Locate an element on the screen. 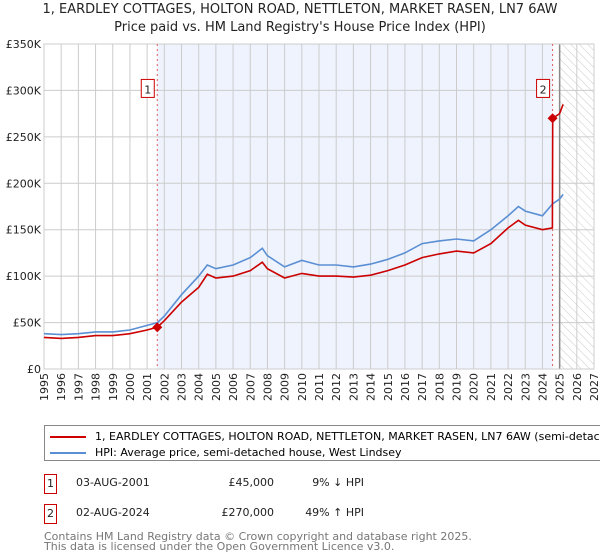 The width and height of the screenshot is (600, 560). x-tick-label: 2006 is located at coordinates (233, 387).